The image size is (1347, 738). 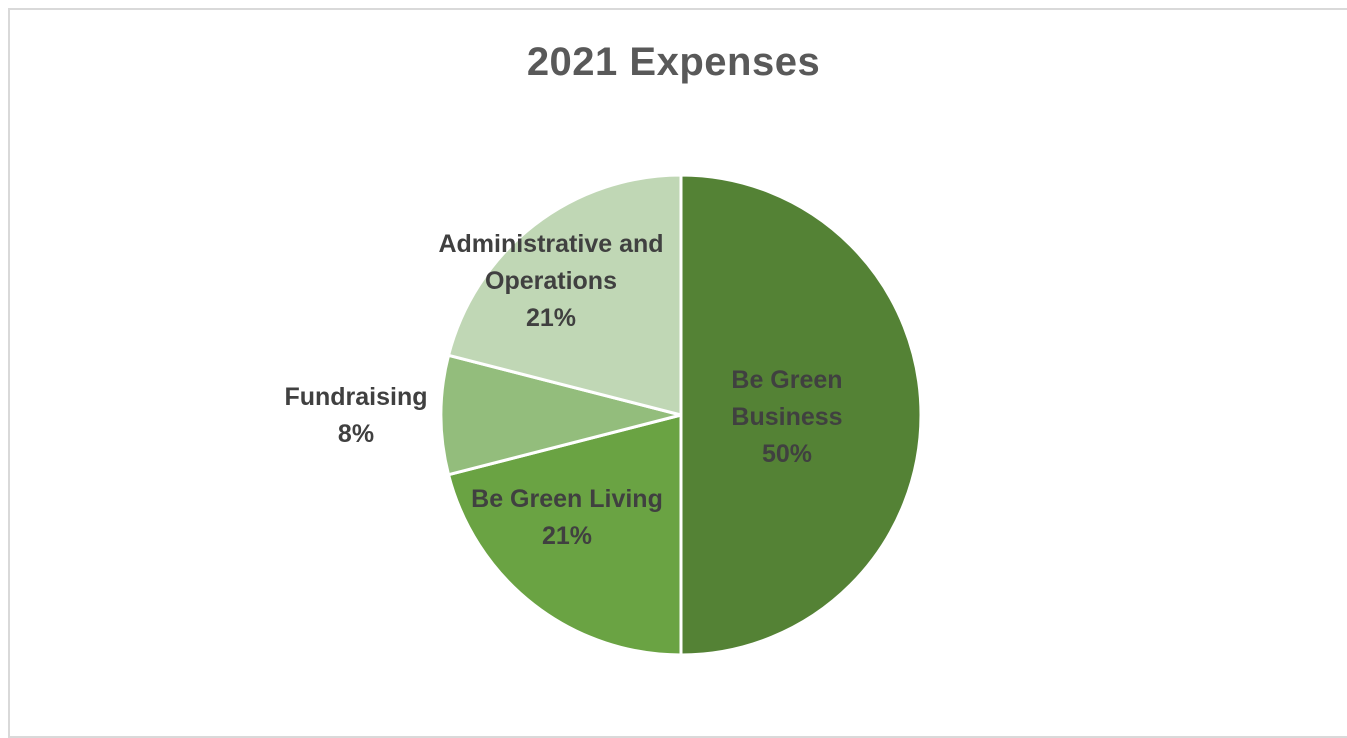 What do you see at coordinates (673, 62) in the screenshot?
I see `chart-title: 2021 Expenses` at bounding box center [673, 62].